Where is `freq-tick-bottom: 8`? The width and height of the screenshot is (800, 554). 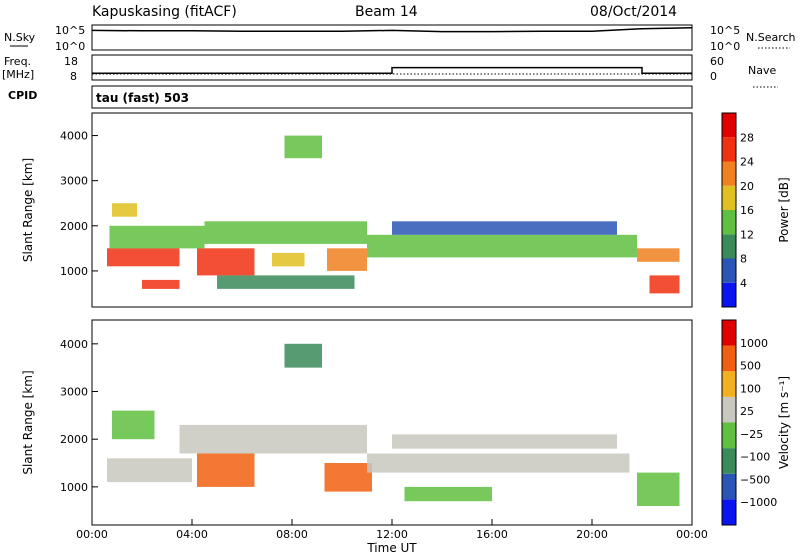
freq-tick-bottom: 8 is located at coordinates (73, 76).